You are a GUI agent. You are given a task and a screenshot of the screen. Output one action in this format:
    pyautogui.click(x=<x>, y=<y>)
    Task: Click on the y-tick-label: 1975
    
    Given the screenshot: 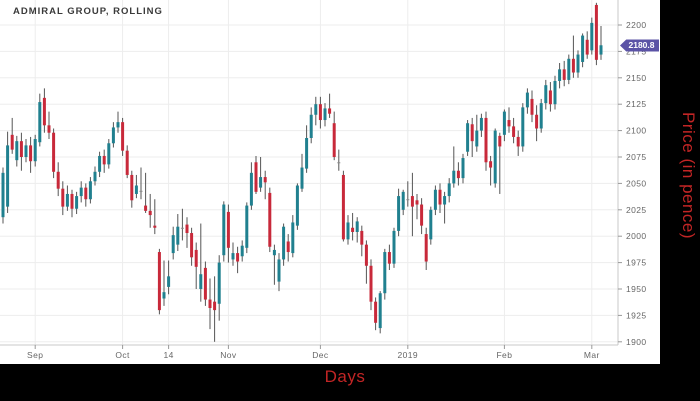 What is the action you would take?
    pyautogui.click(x=636, y=263)
    